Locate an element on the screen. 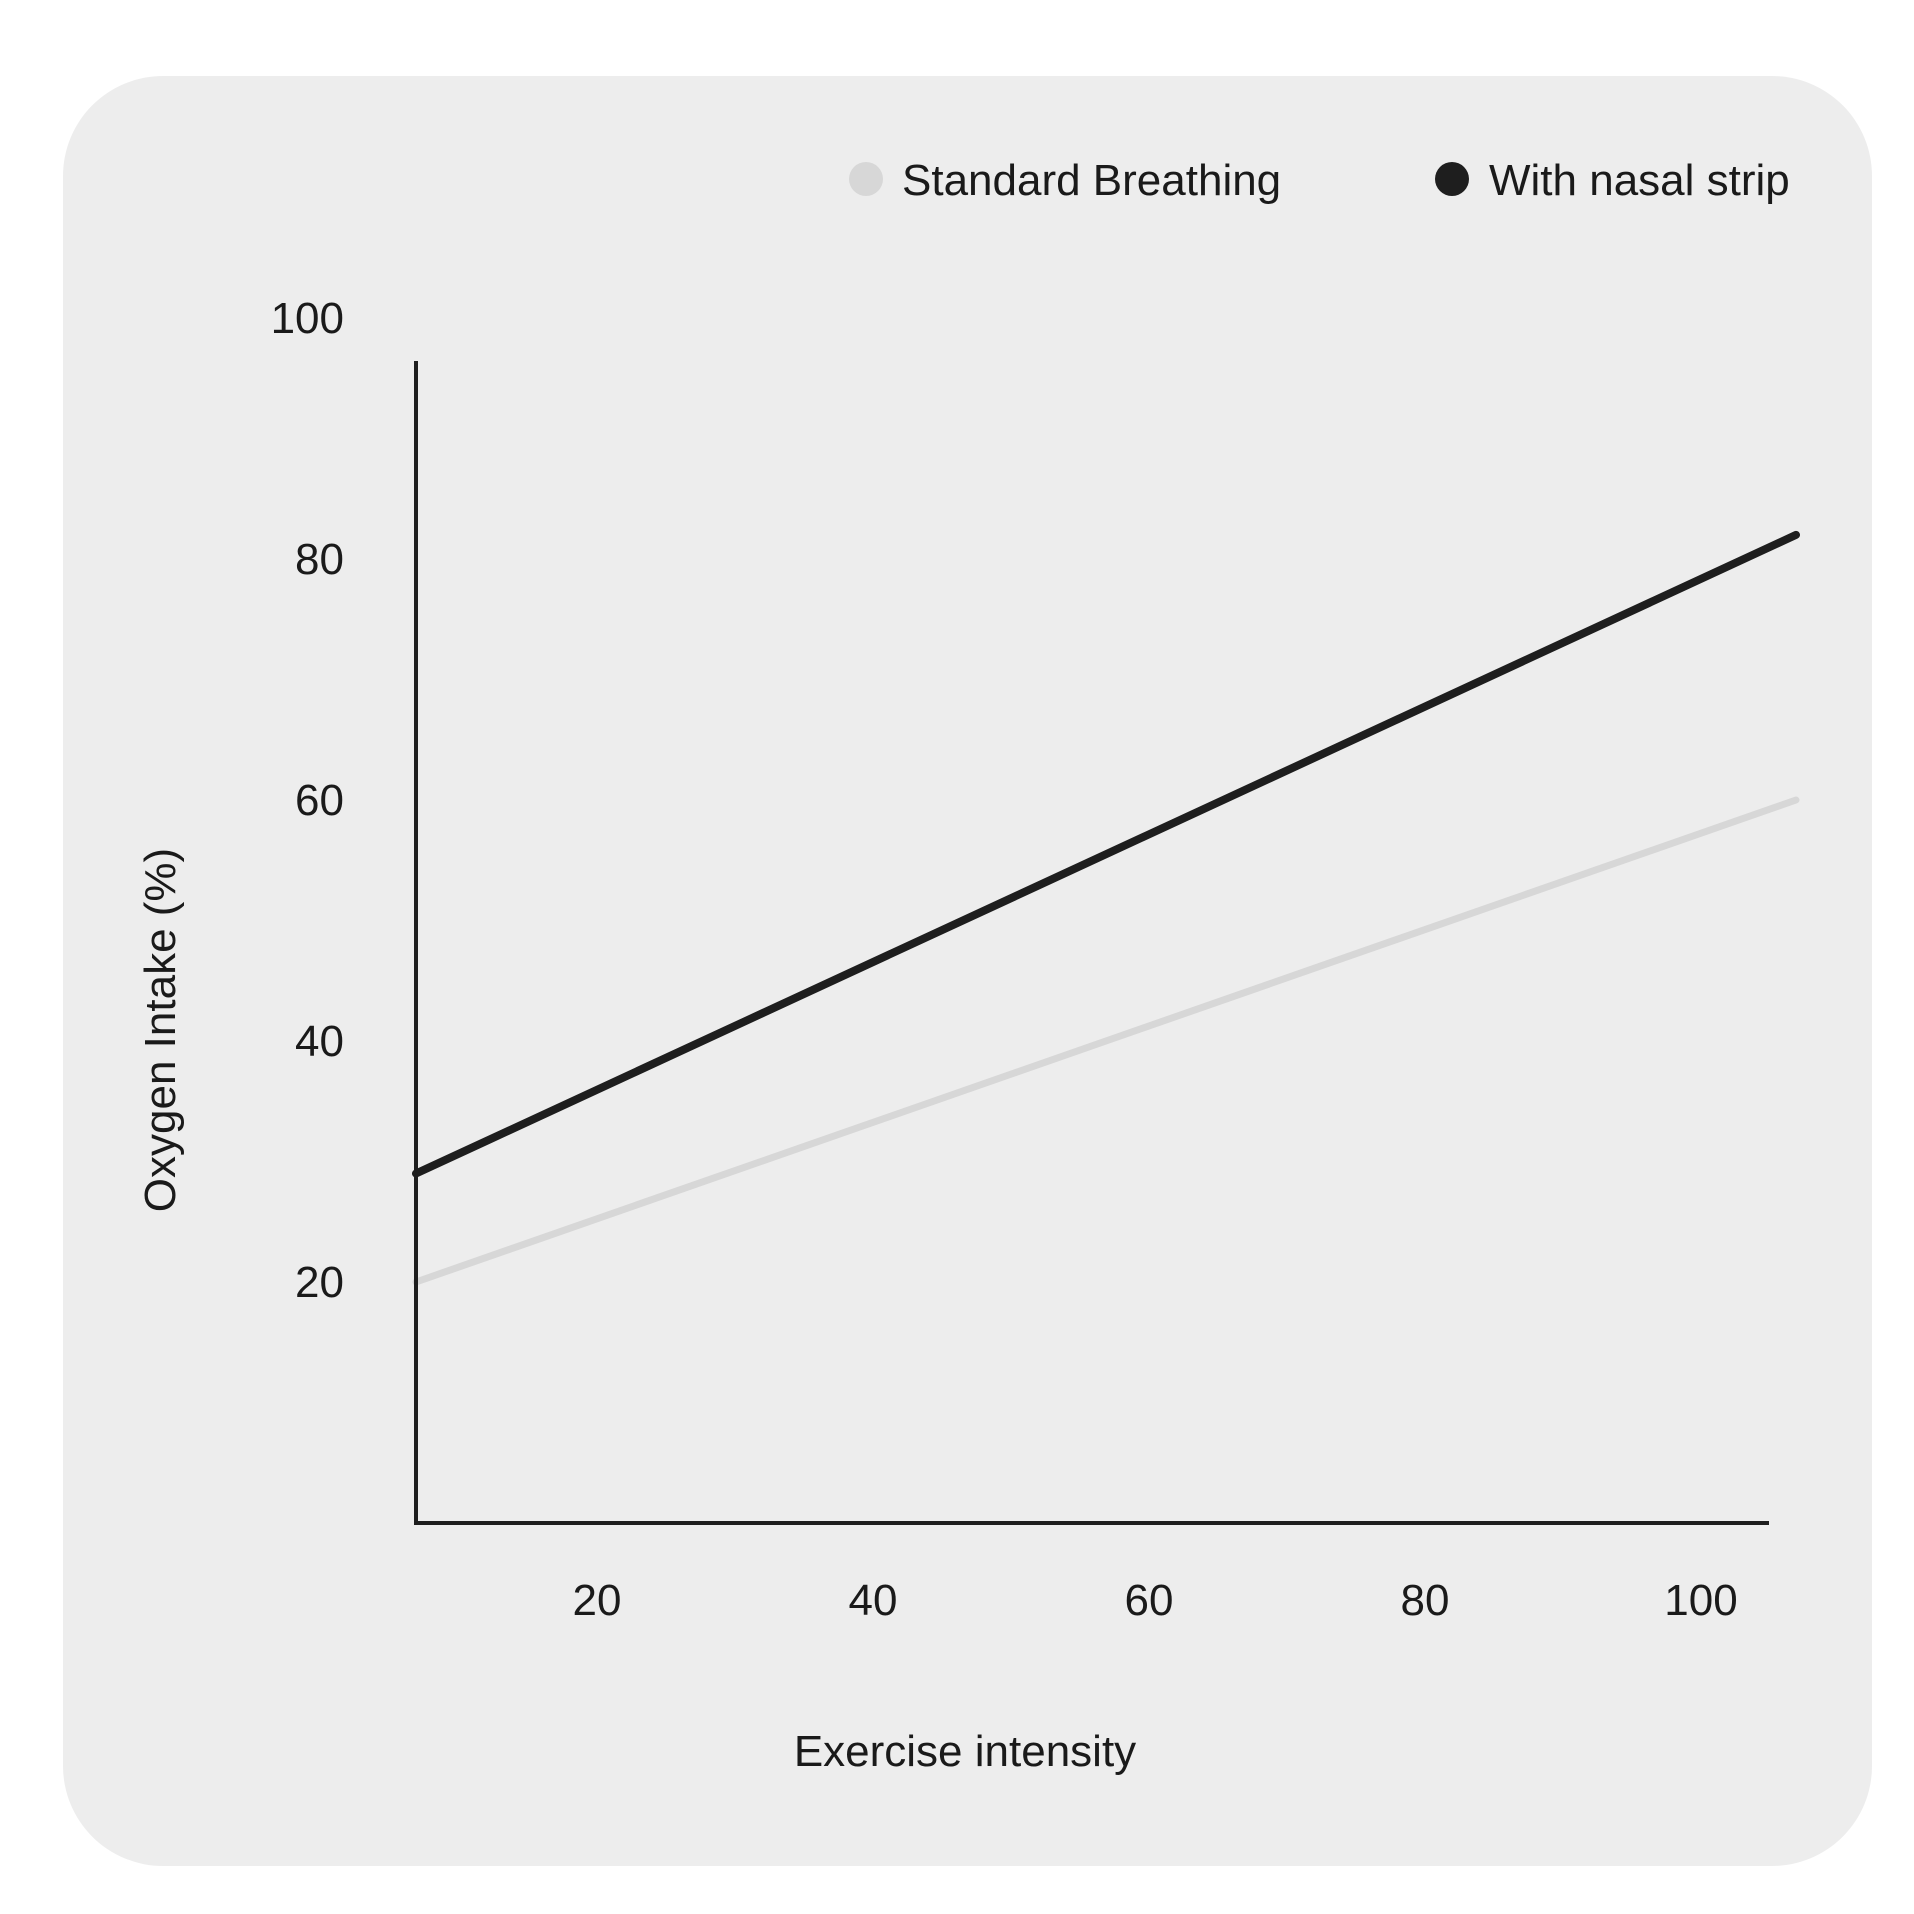  legend: Standard Breathing With nasal strip is located at coordinates (1319, 180).